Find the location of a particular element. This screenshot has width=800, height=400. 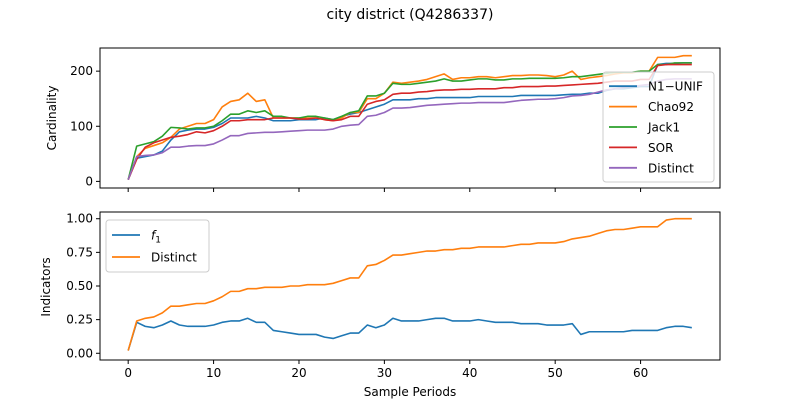

indicators-legend: f1 Distinct is located at coordinates (157, 246).